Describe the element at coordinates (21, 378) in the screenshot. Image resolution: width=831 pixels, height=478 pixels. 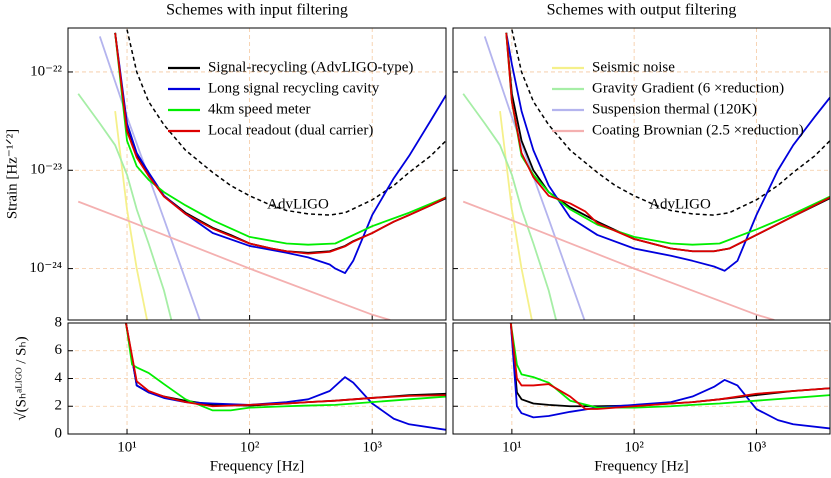
I see `y-axis-label: √(Sₕᵃᴸᴵᴳᴼ / Sₕ)` at that location.